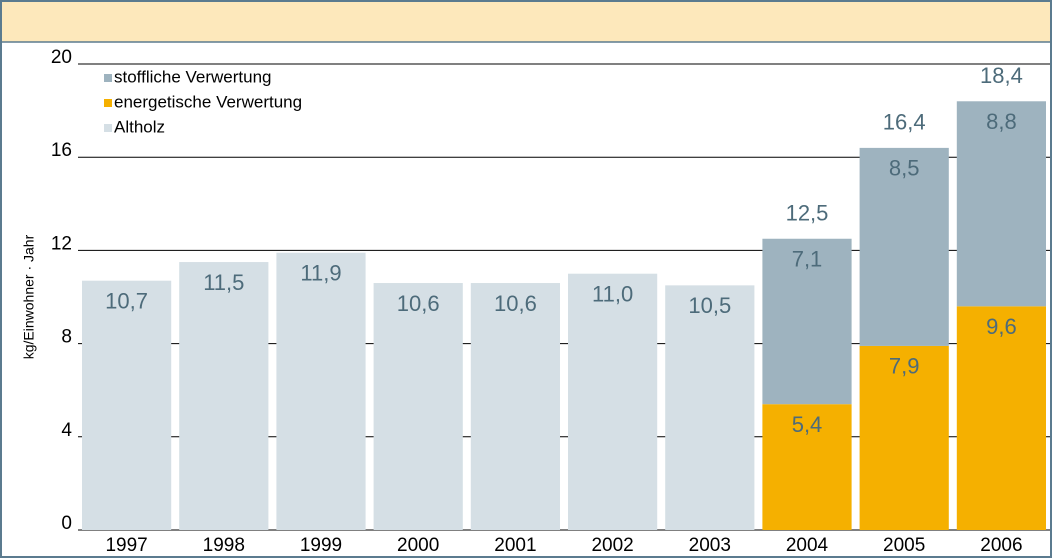 This screenshot has height=558, width=1052. I want to click on y-tick-label: 12, so click(61, 243).